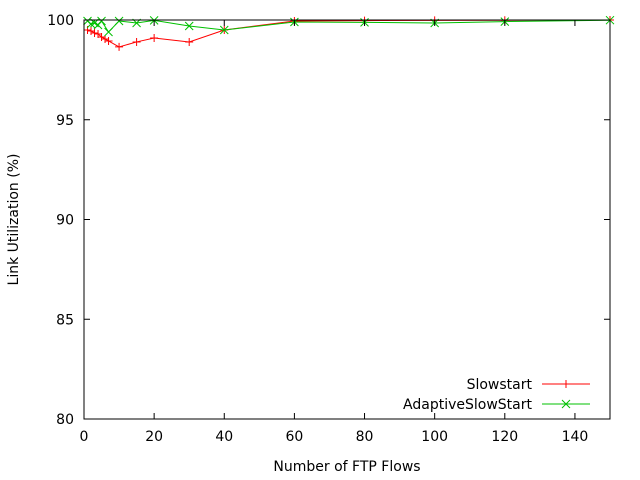 The image size is (640, 480). What do you see at coordinates (500, 385) in the screenshot?
I see `legend-label: Slowstart` at bounding box center [500, 385].